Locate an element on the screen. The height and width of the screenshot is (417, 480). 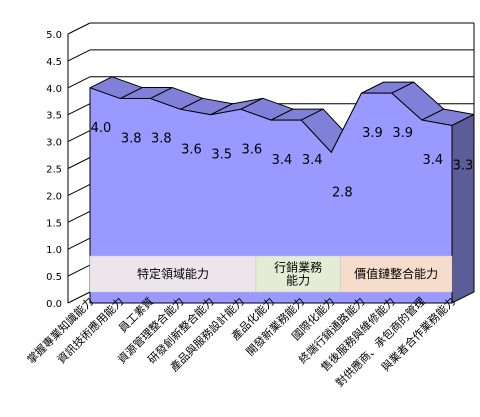
y-tick-label: 3.0 is located at coordinates (54, 143).